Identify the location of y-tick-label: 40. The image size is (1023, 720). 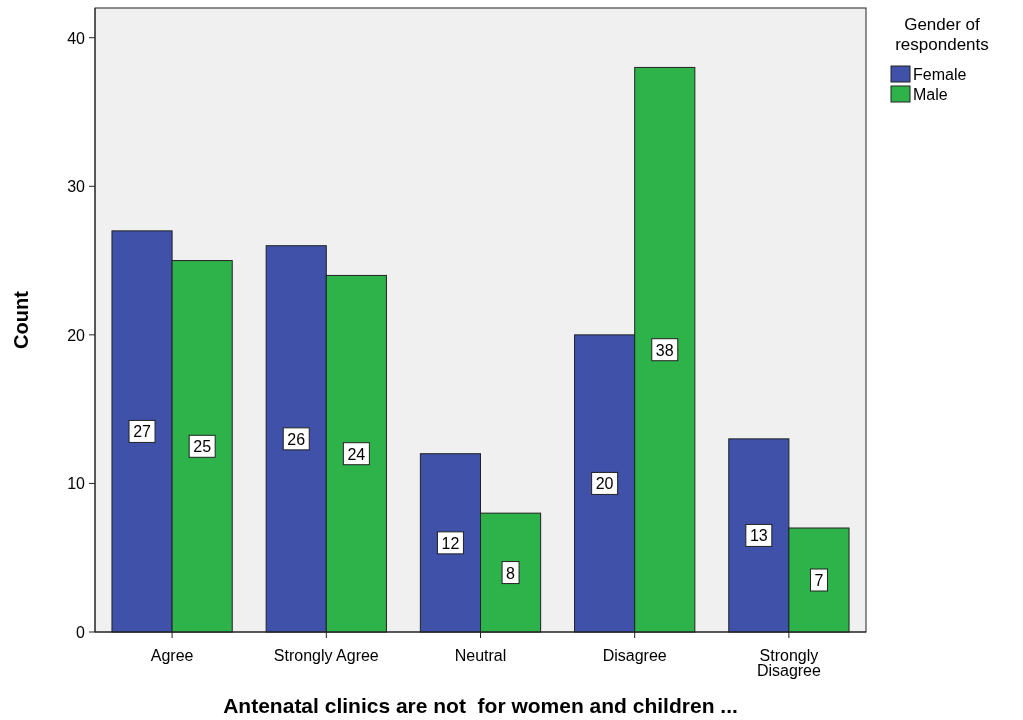
(76, 38).